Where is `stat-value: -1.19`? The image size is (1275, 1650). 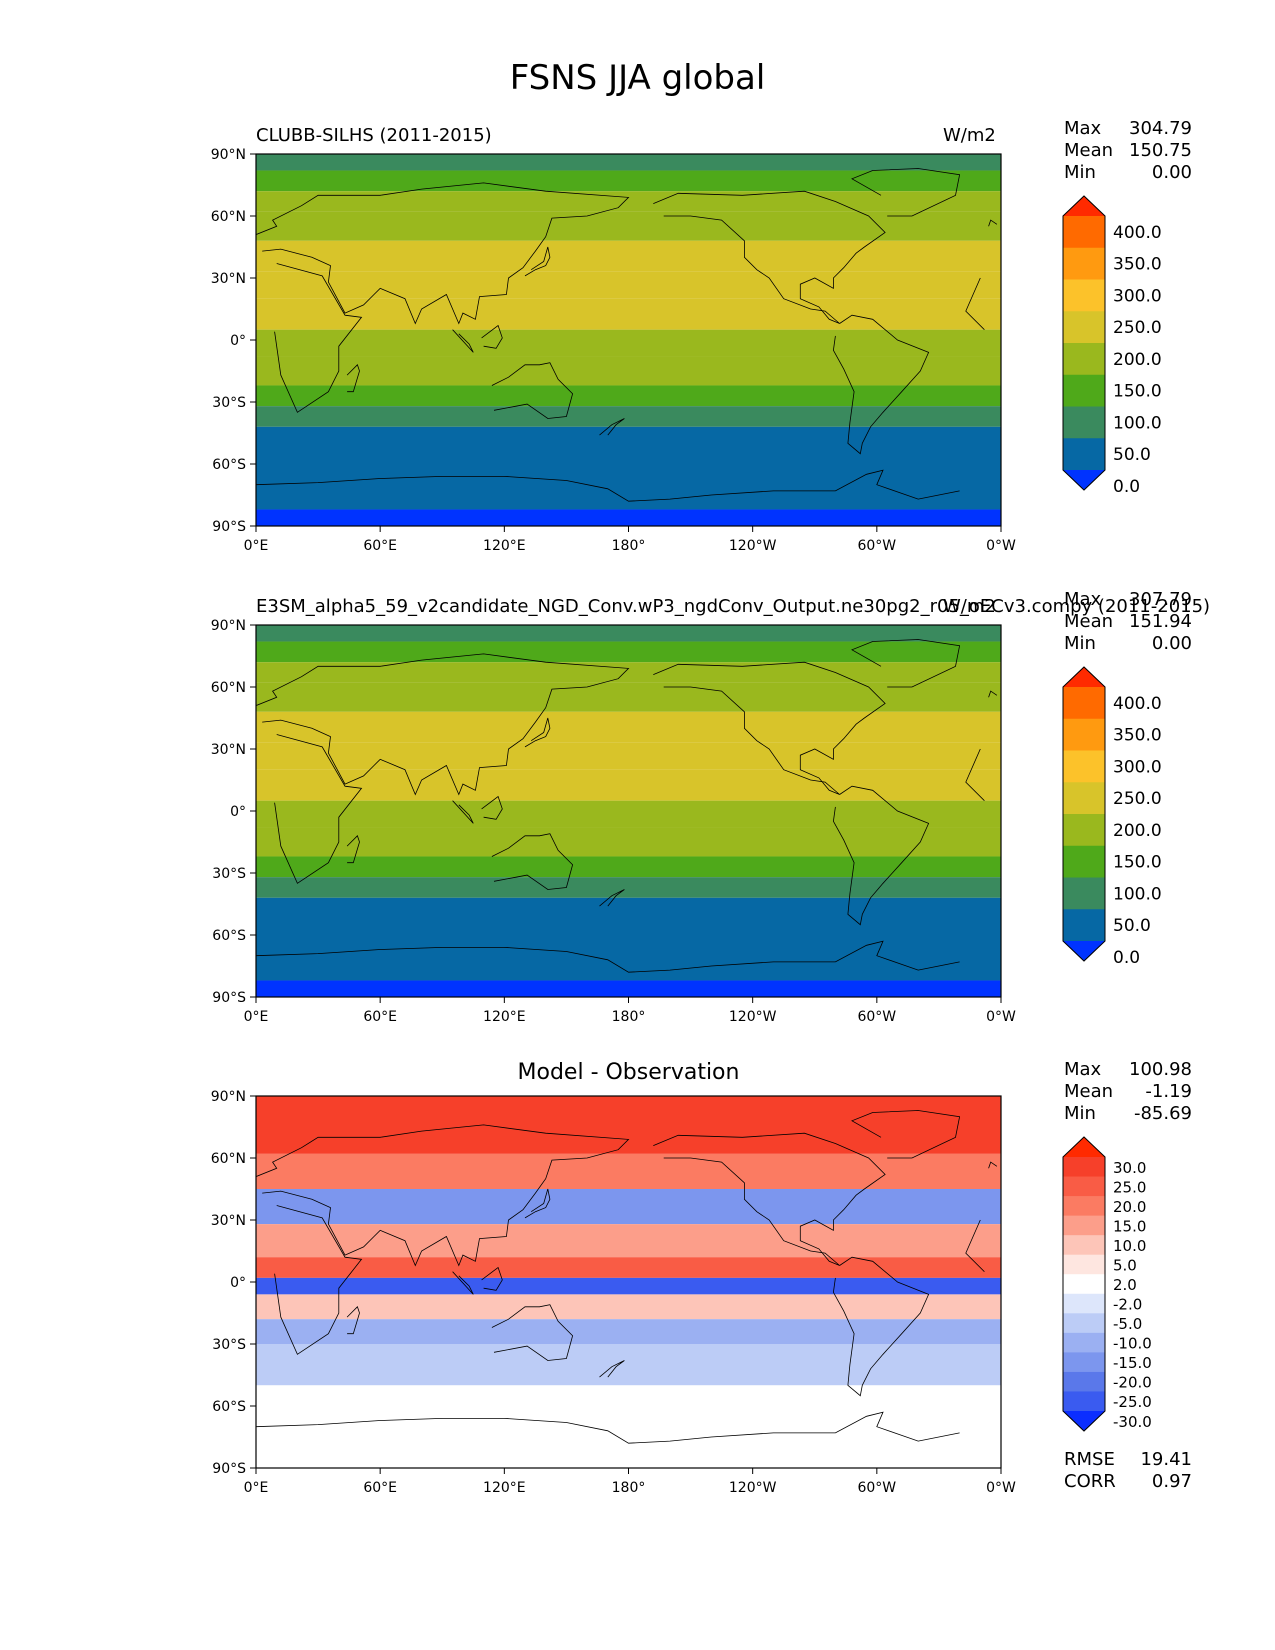 stat-value: -1.19 is located at coordinates (1168, 1091).